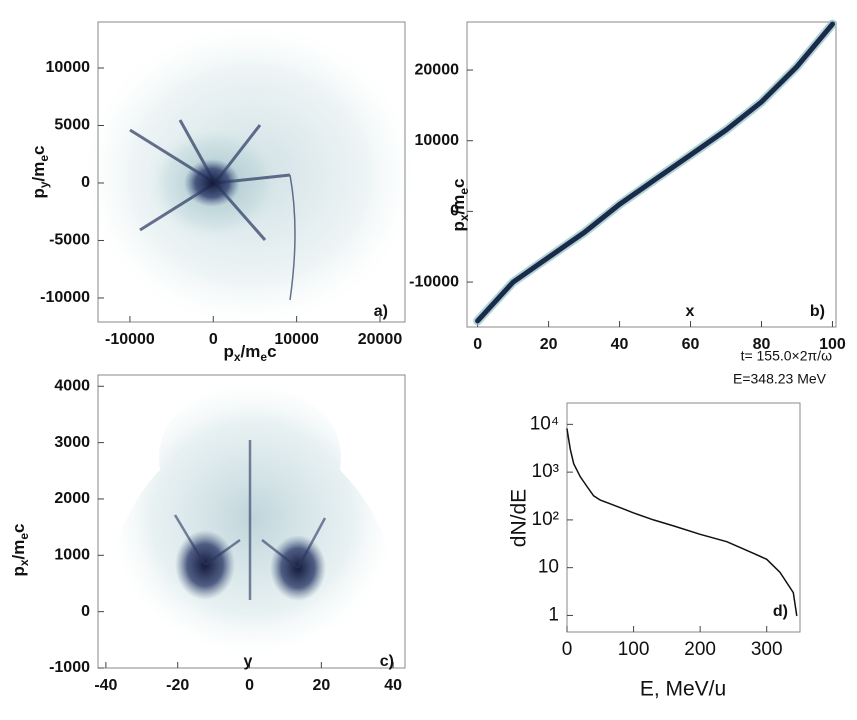  I want to click on annotation: E=348.23 MeV, so click(780, 379).